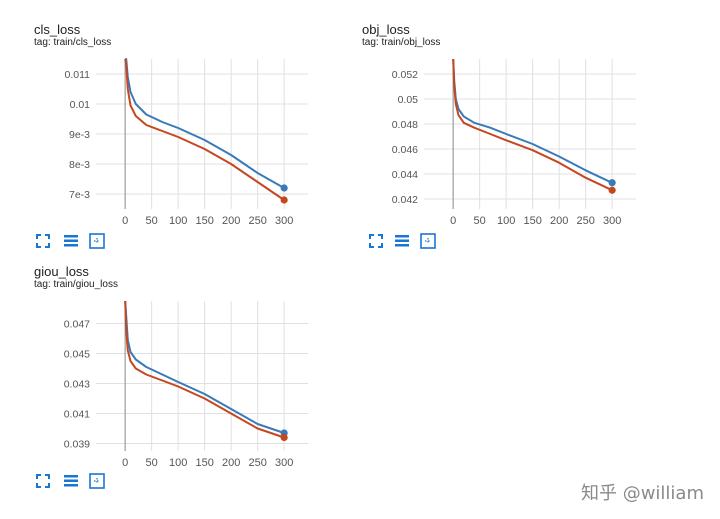 The width and height of the screenshot is (720, 519). Describe the element at coordinates (405, 125) in the screenshot. I see `y-tick-label: 0.048` at that location.